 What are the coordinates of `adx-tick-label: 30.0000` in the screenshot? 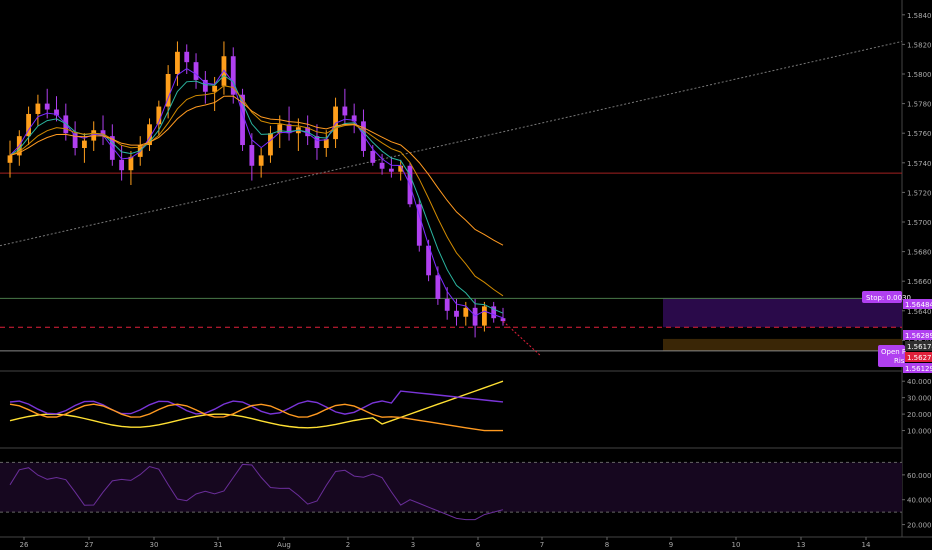 It's located at (919, 399).